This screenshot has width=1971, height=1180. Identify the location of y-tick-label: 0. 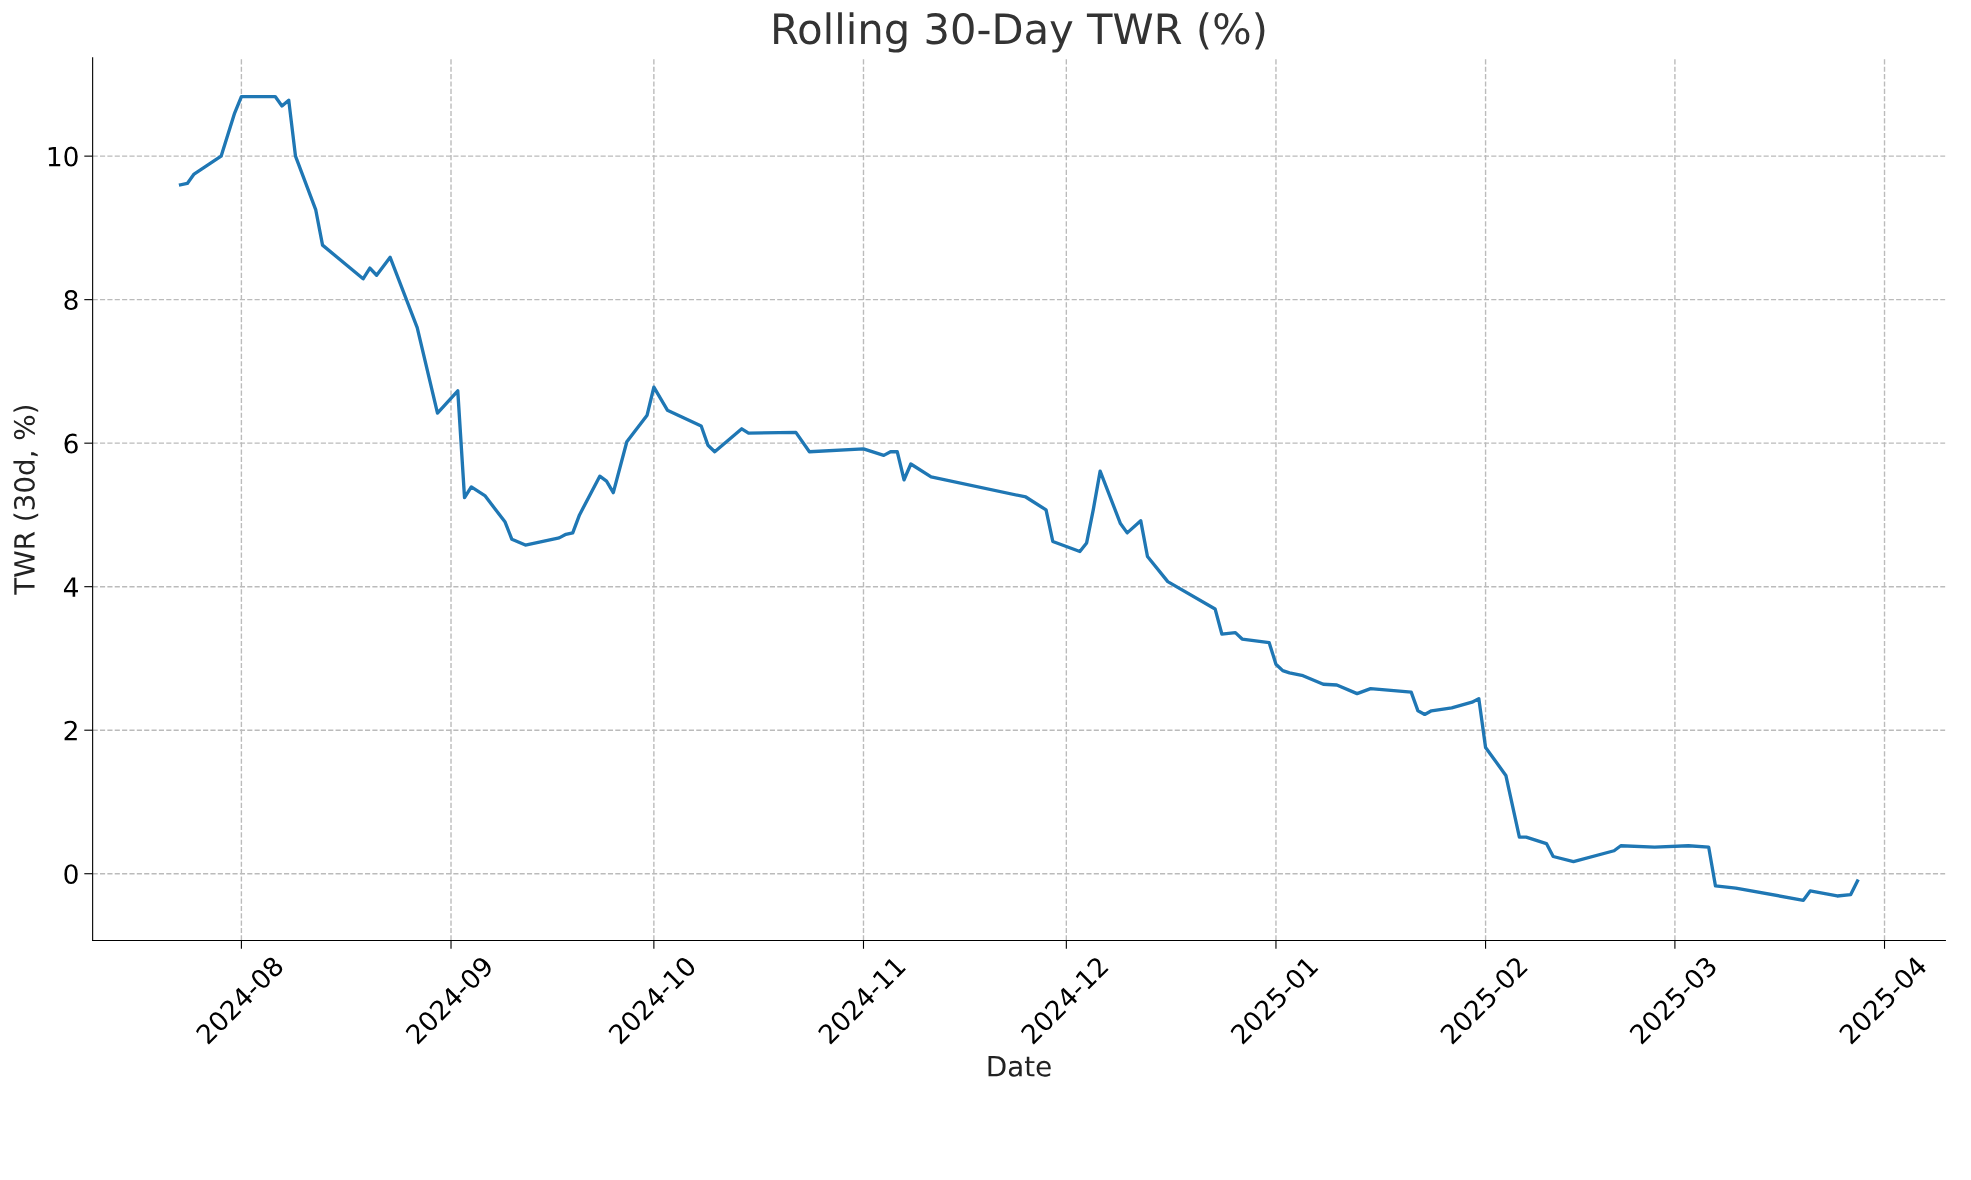
(71, 874).